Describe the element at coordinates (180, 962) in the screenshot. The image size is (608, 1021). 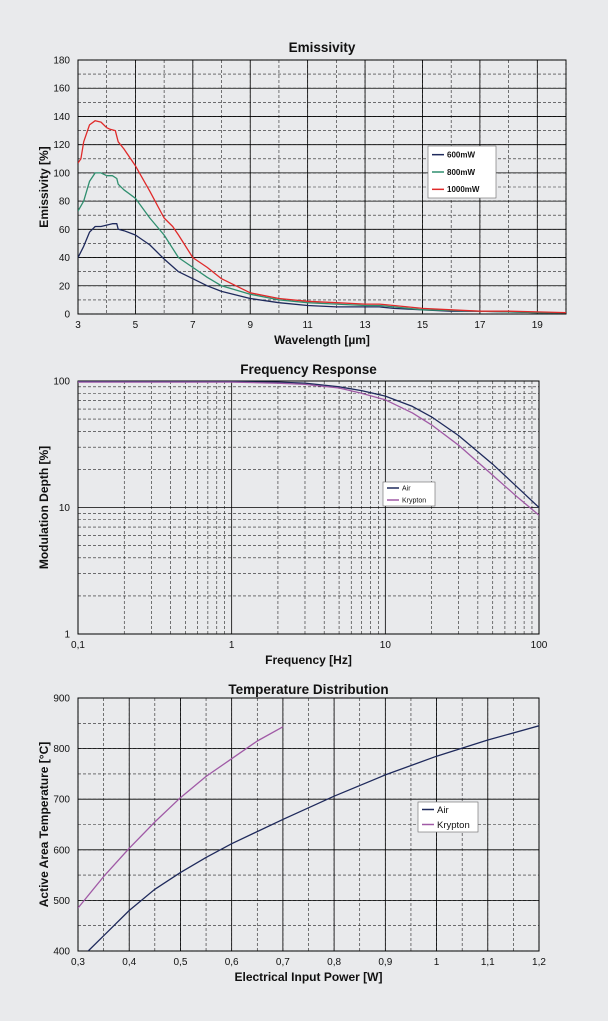
I see `x-tick-label: 0,5` at that location.